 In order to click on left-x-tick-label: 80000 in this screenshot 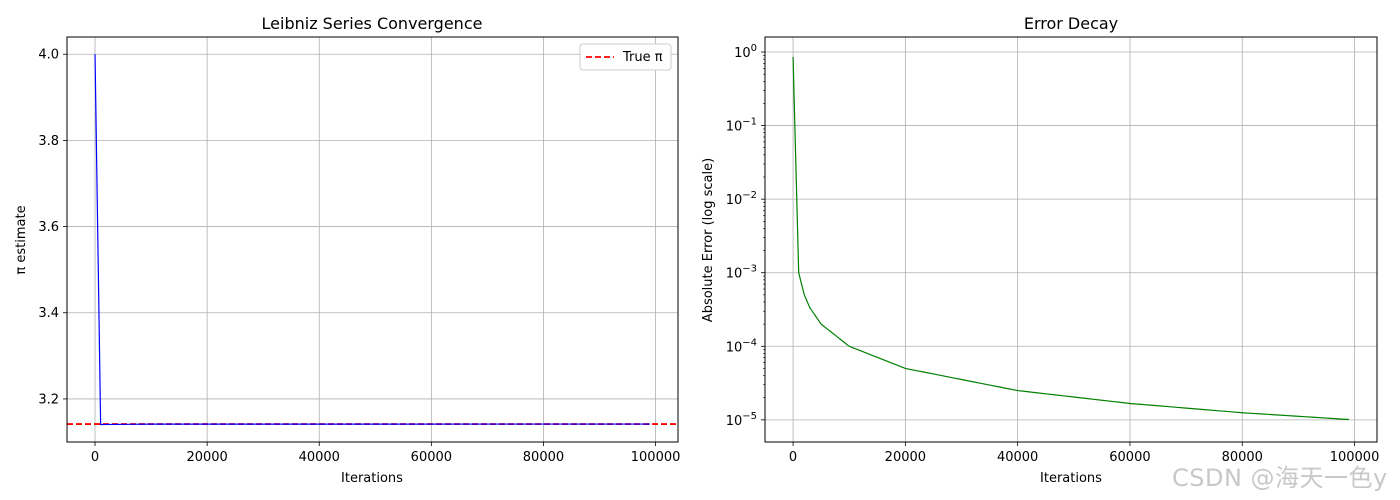, I will do `click(543, 457)`.